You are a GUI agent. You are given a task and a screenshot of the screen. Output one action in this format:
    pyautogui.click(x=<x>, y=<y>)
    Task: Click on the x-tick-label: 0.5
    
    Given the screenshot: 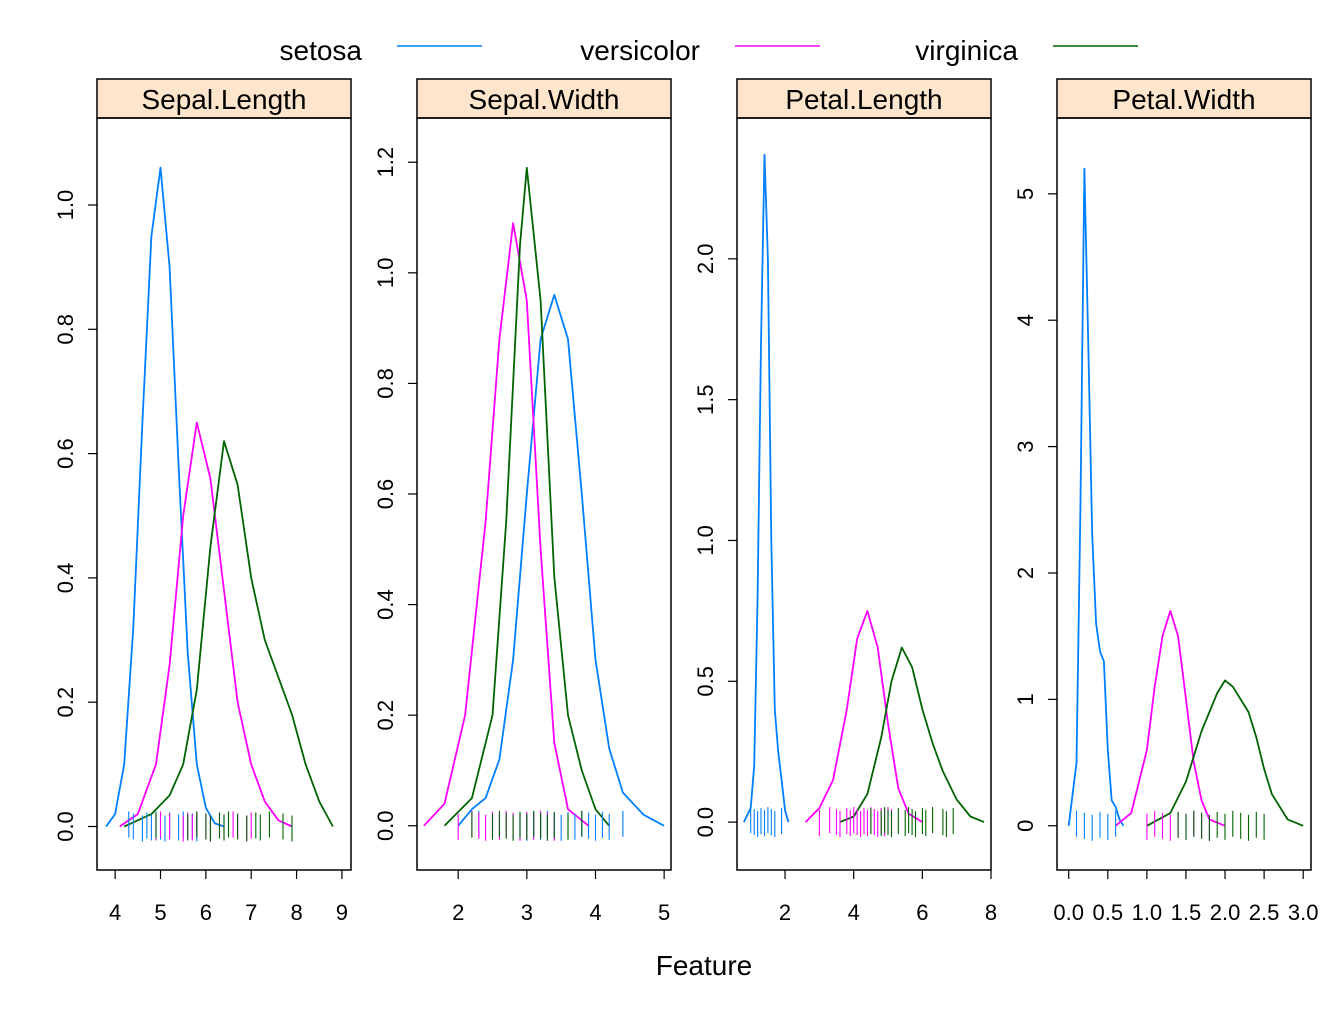 What is the action you would take?
    pyautogui.click(x=1108, y=912)
    